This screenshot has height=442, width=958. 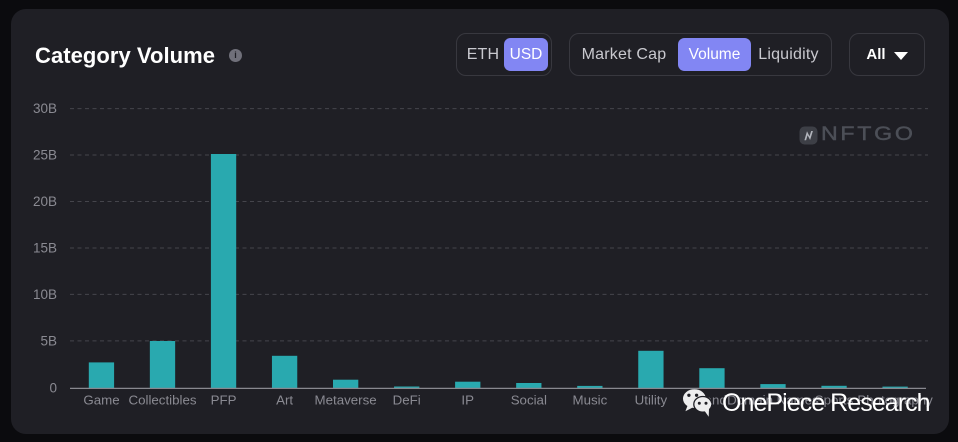 What do you see at coordinates (45, 294) in the screenshot?
I see `svg-text: 10B` at bounding box center [45, 294].